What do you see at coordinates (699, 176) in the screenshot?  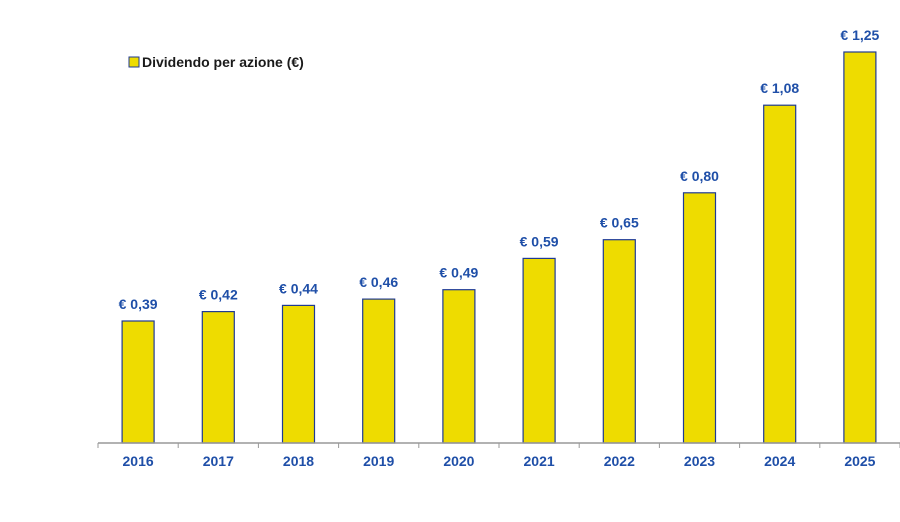 I see `data-label-2023: € 0,80` at bounding box center [699, 176].